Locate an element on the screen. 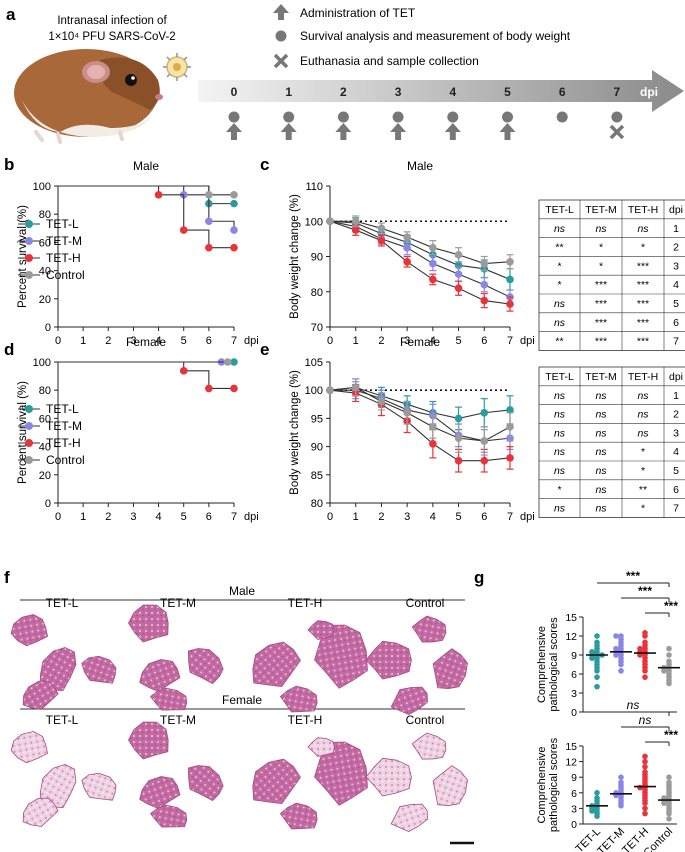 The width and height of the screenshot is (685, 852). legend-label: TET-H is located at coordinates (63, 258).